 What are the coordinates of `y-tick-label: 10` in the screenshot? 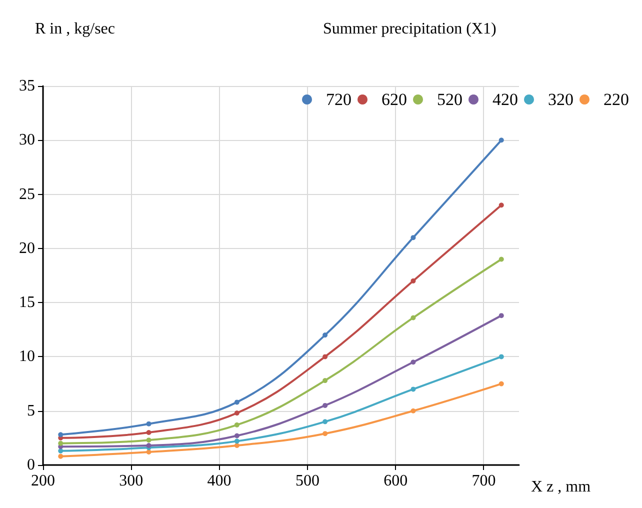 It's located at (27, 357).